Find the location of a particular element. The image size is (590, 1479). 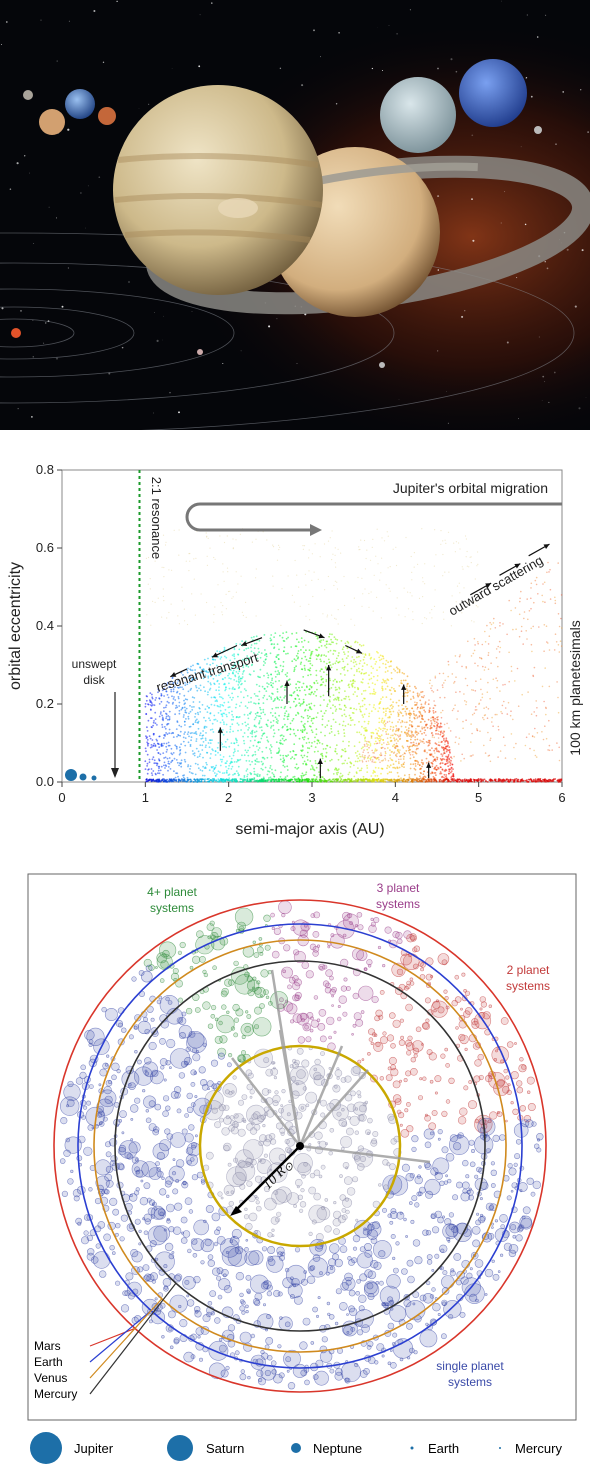

sector-label-1-2: systems is located at coordinates (470, 1382).